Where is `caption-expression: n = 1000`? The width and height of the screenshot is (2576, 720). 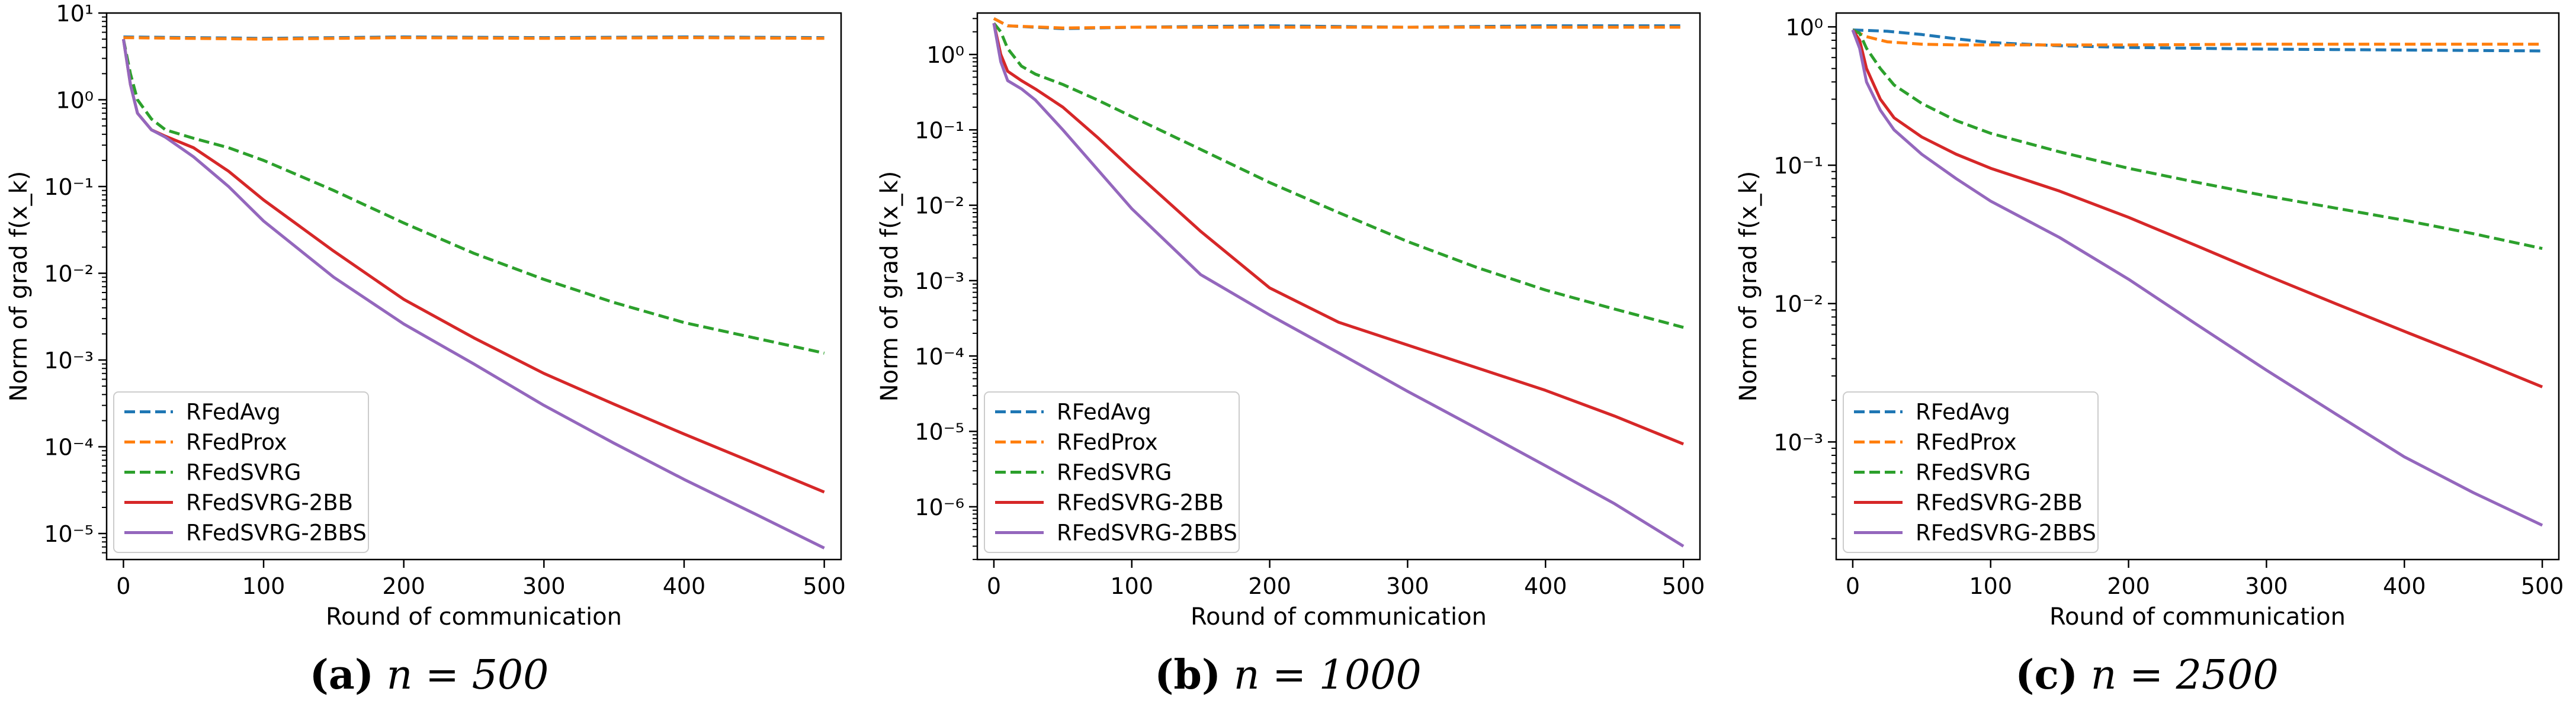
caption-expression: n = 1000 is located at coordinates (1327, 675).